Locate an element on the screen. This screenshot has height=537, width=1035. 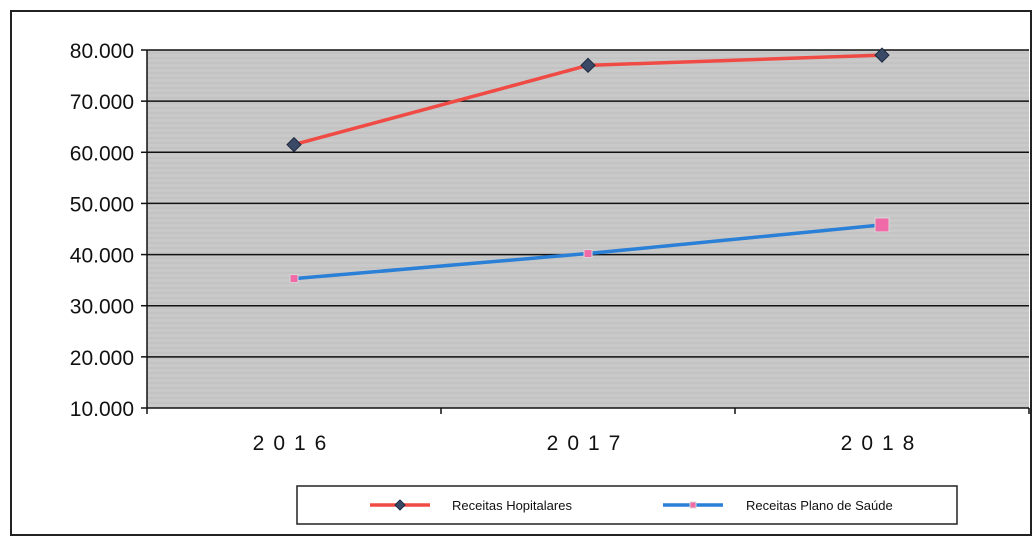
x-tick-label: 2017 is located at coordinates (588, 443).